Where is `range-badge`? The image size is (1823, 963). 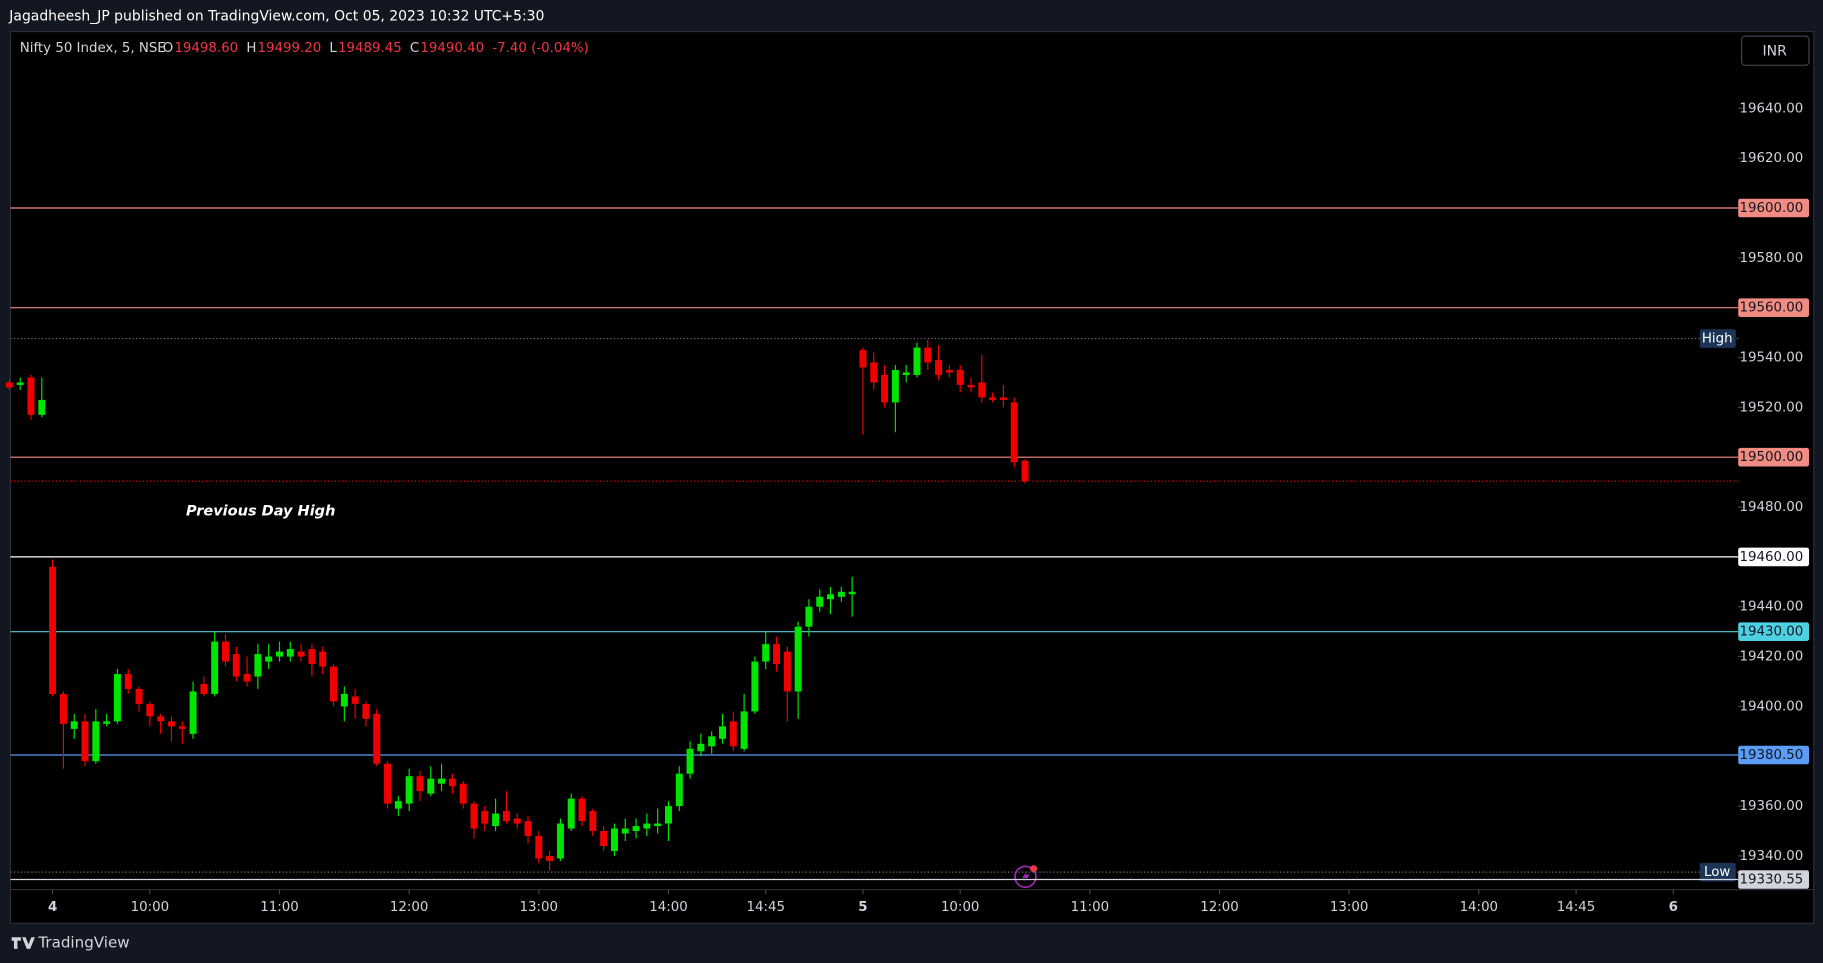 range-badge is located at coordinates (1717, 872).